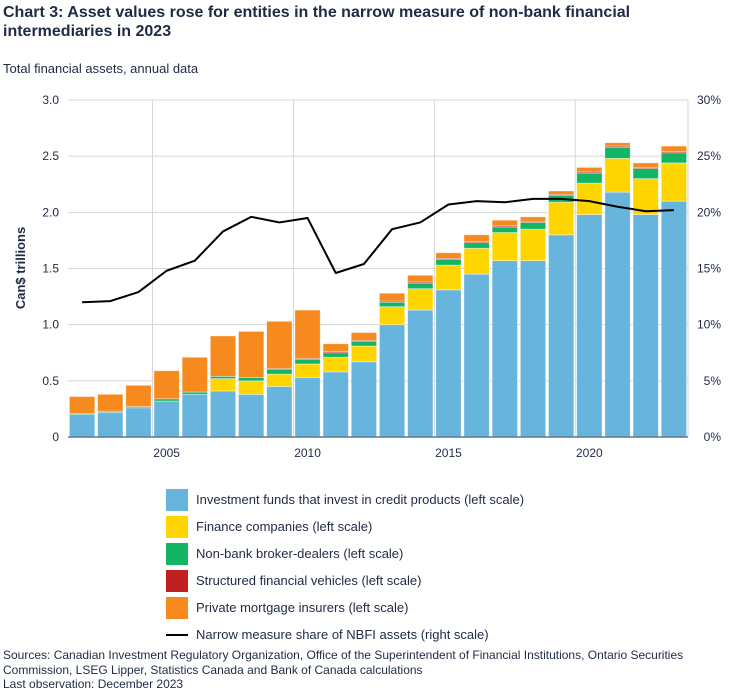 This screenshot has width=750, height=694. I want to click on chart-subtitle: Total financial assets, annual data, so click(101, 68).